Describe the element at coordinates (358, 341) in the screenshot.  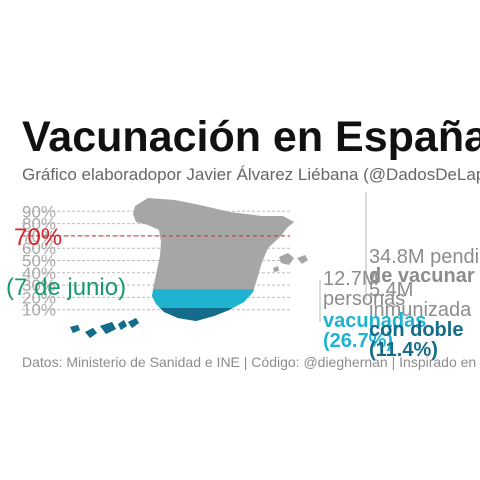
I see `vaccinated-line4: (26.7%)` at that location.